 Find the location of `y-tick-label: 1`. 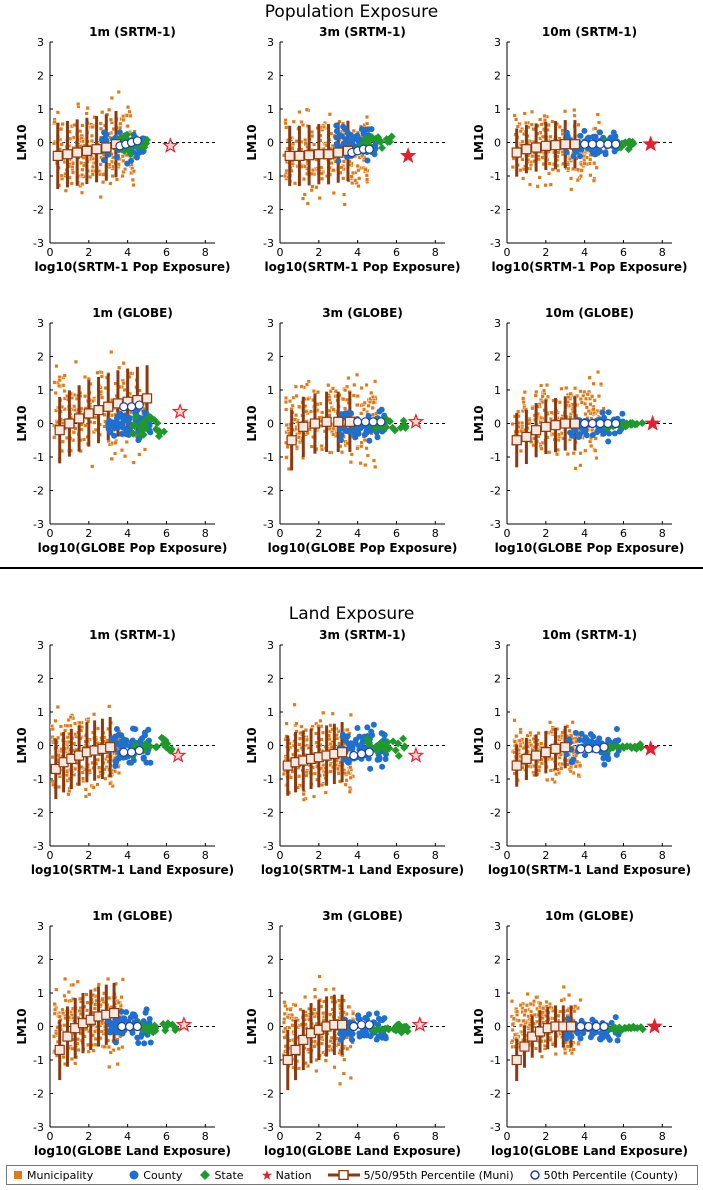

y-tick-label: 1 is located at coordinates (40, 712).